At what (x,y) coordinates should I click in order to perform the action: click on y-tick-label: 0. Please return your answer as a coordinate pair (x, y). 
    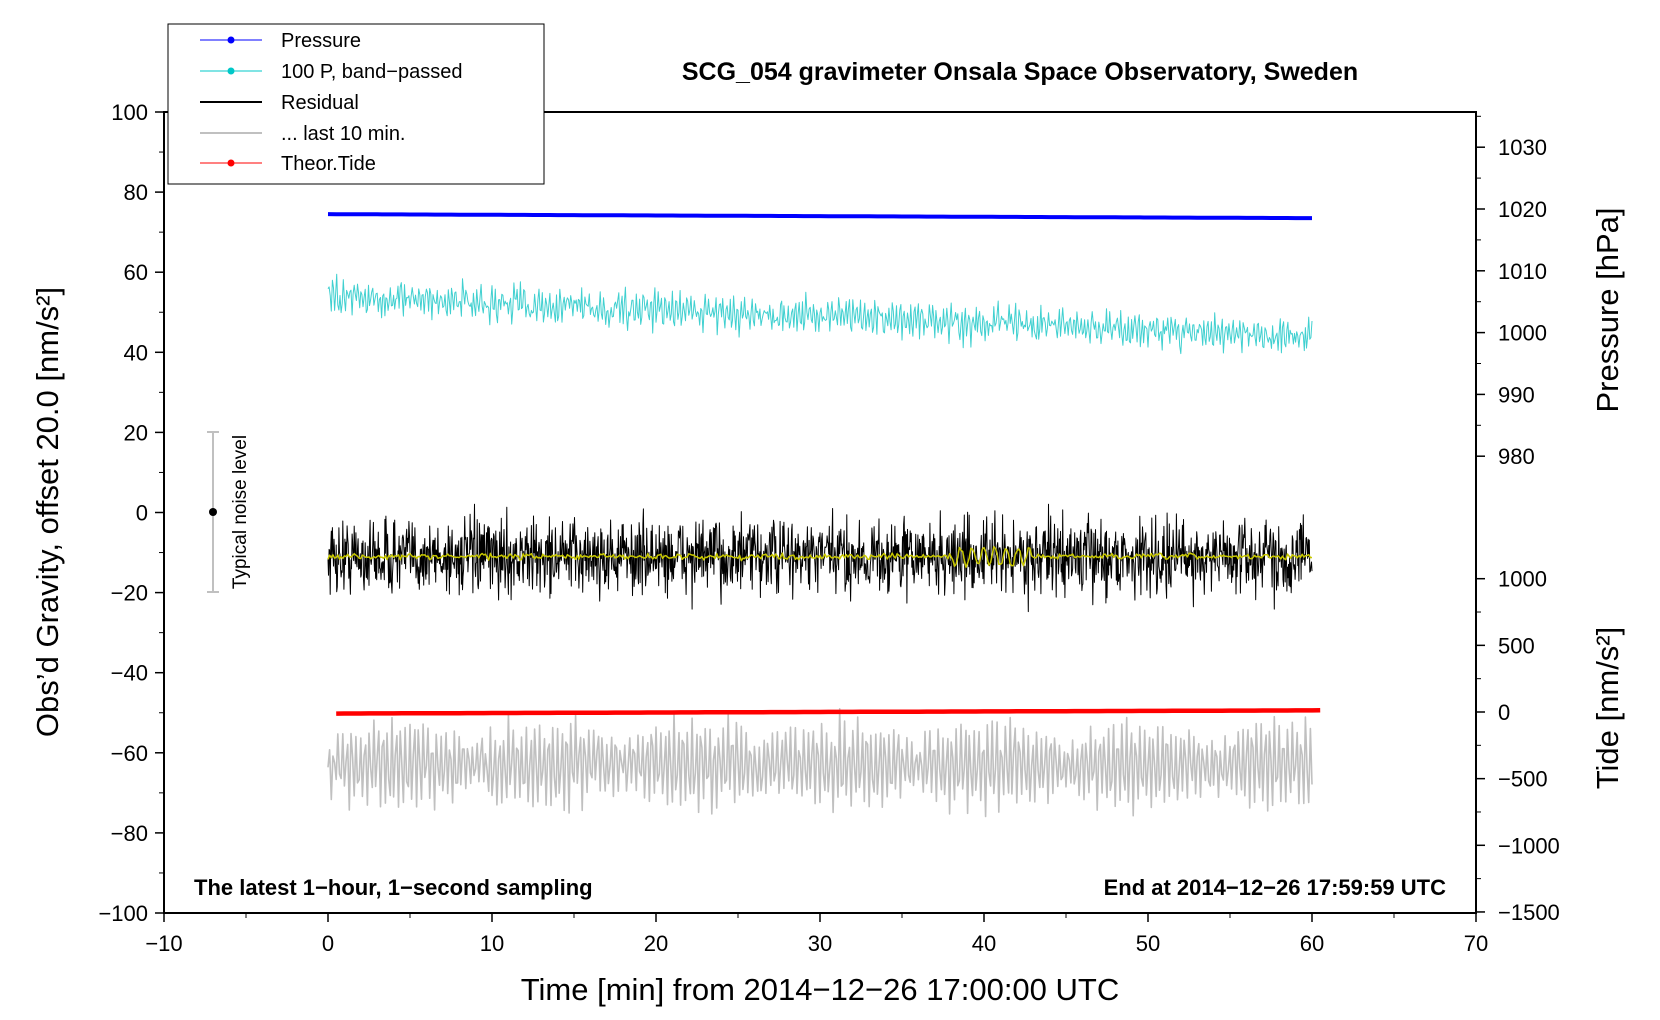
    Looking at the image, I should click on (142, 513).